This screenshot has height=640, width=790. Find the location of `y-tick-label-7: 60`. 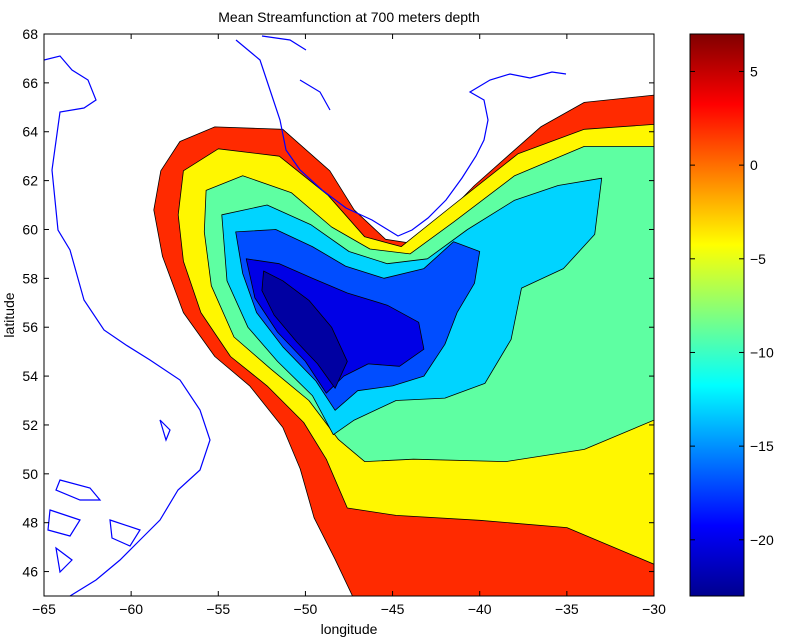

y-tick-label-7: 60 is located at coordinates (30, 229).